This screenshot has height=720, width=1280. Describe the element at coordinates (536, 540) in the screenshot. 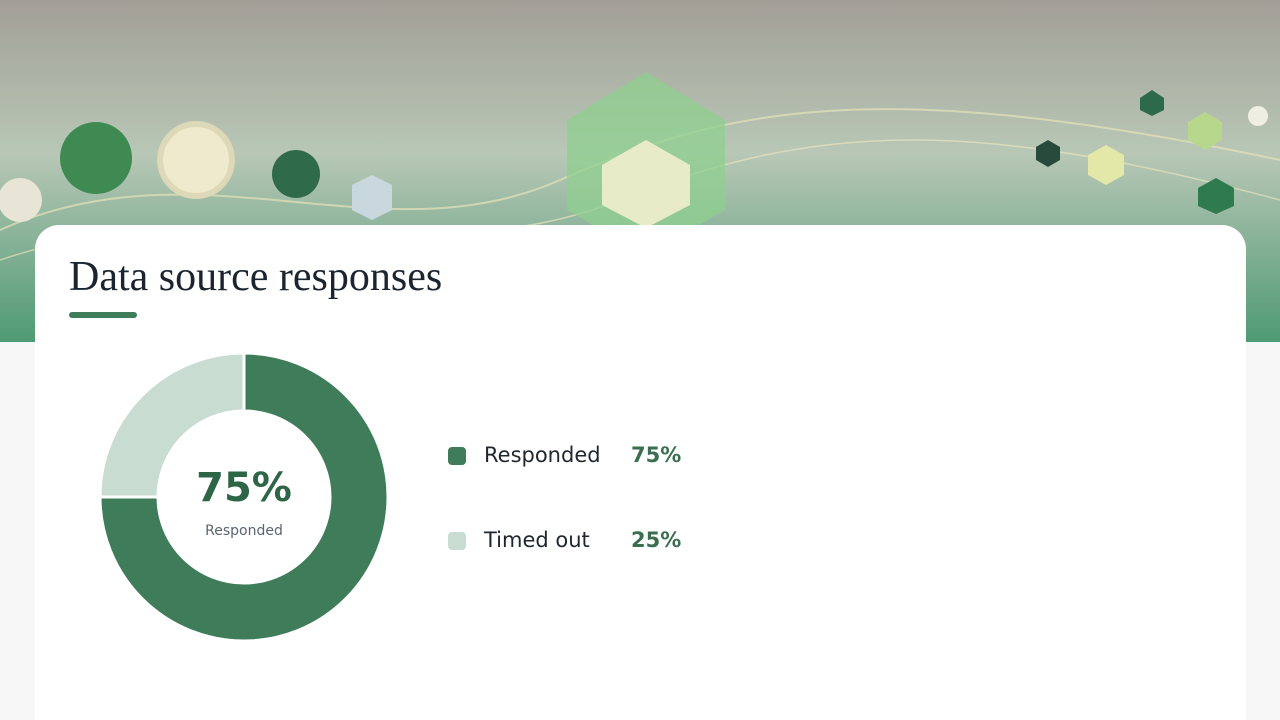

I see `legend-label: Timed out` at that location.